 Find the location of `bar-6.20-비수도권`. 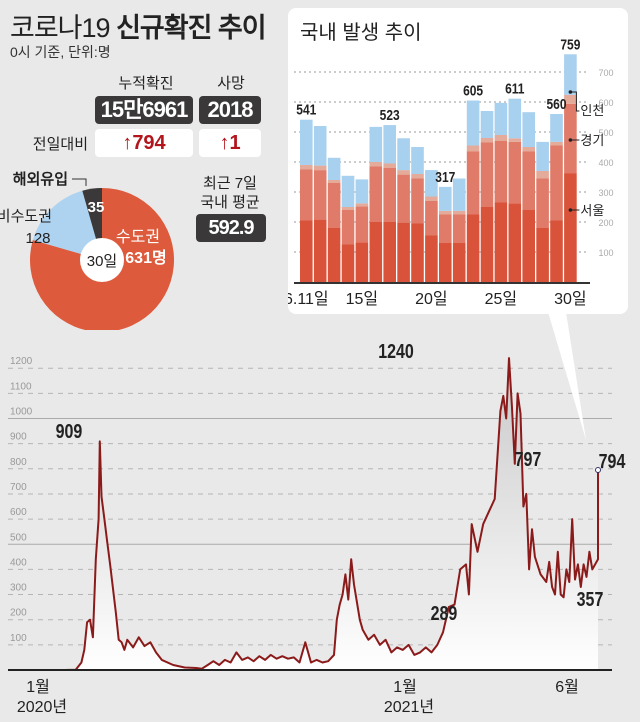

bar-6.20-비수도권 is located at coordinates (431, 183).